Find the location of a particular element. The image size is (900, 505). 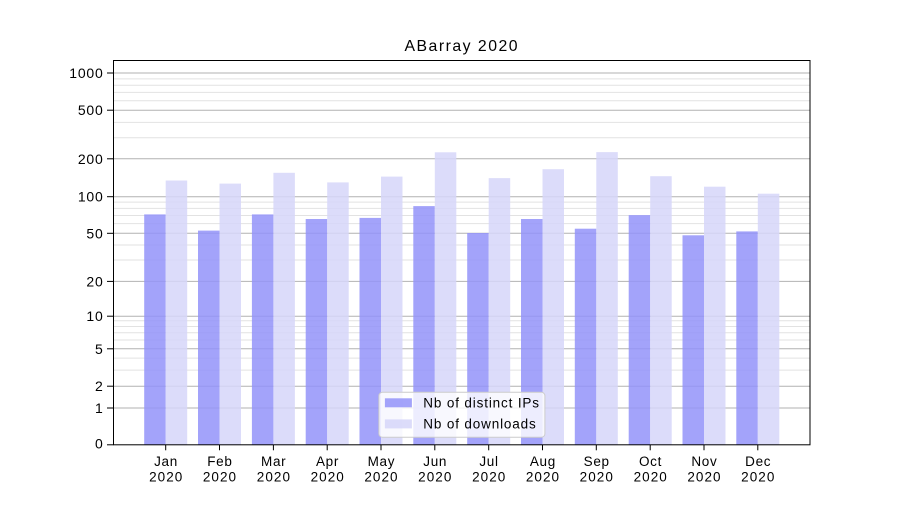

svg-text: Nb of distinct IPs is located at coordinates (481, 402).